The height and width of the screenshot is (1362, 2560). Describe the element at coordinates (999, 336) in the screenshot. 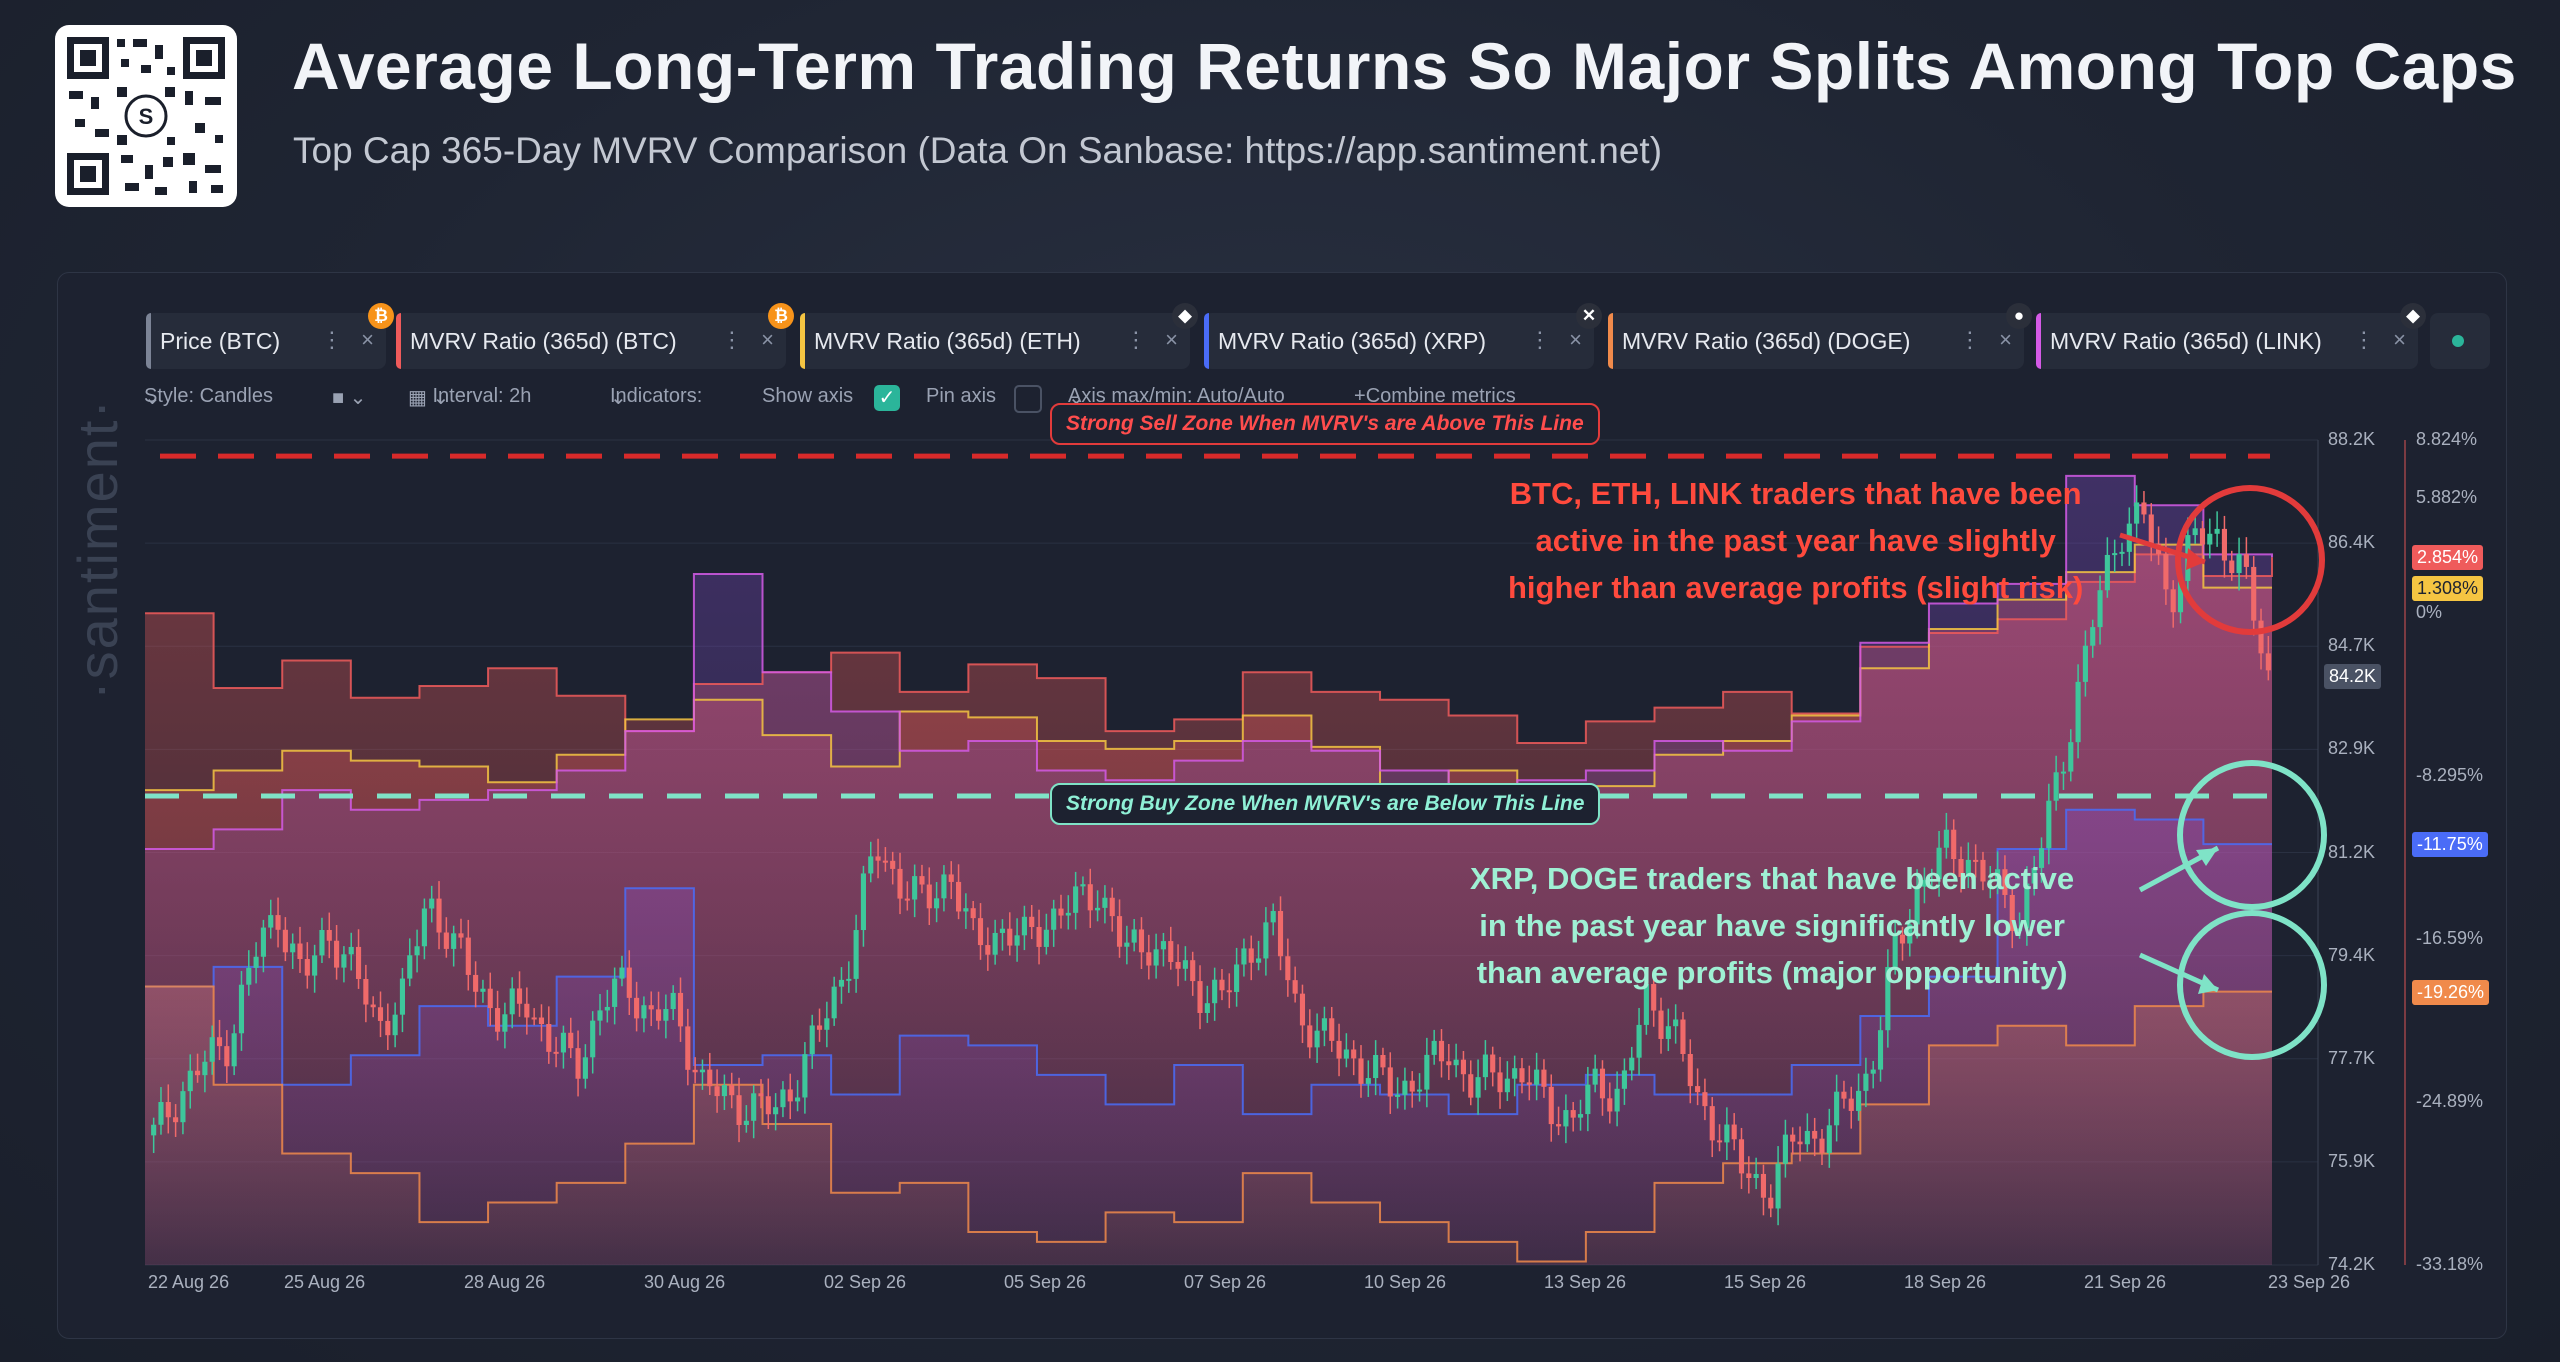

I see `chip-mvrv-eth: MVRV Ratio (365d) (ETH) ⋮ × ◆` at that location.